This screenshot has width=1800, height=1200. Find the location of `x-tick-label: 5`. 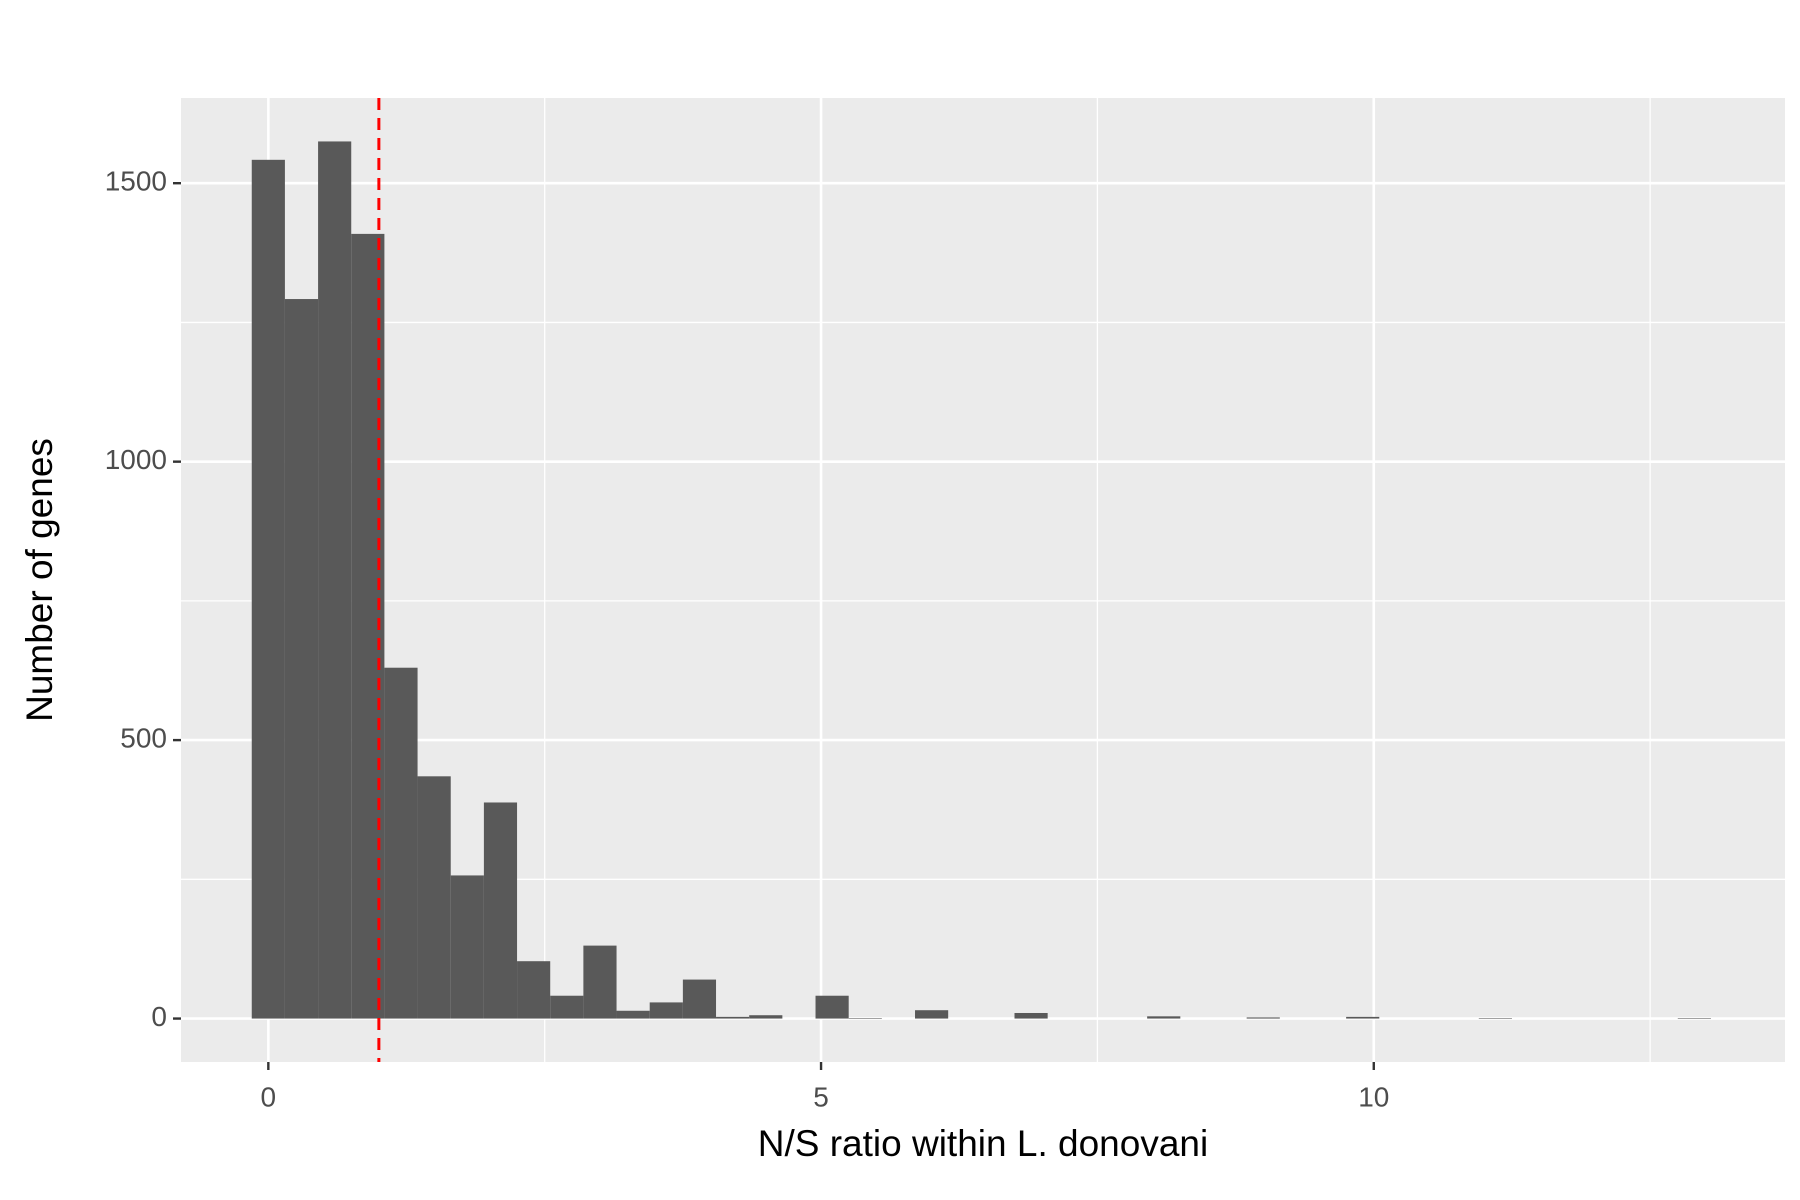

x-tick-label: 5 is located at coordinates (821, 1096).